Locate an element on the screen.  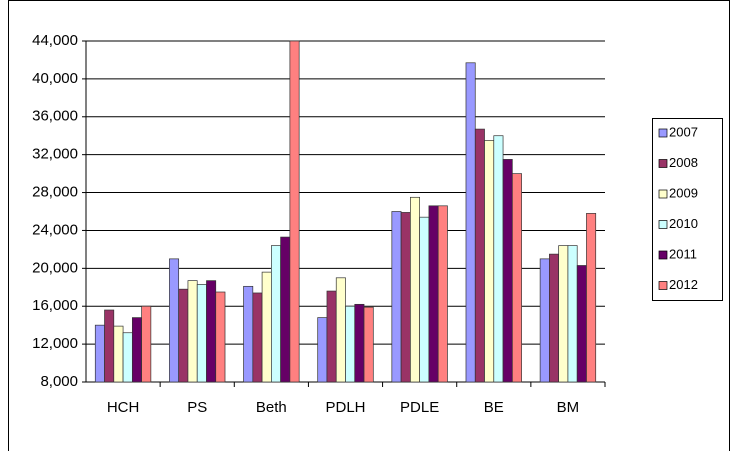
x-tick-label: PDLH is located at coordinates (345, 407).